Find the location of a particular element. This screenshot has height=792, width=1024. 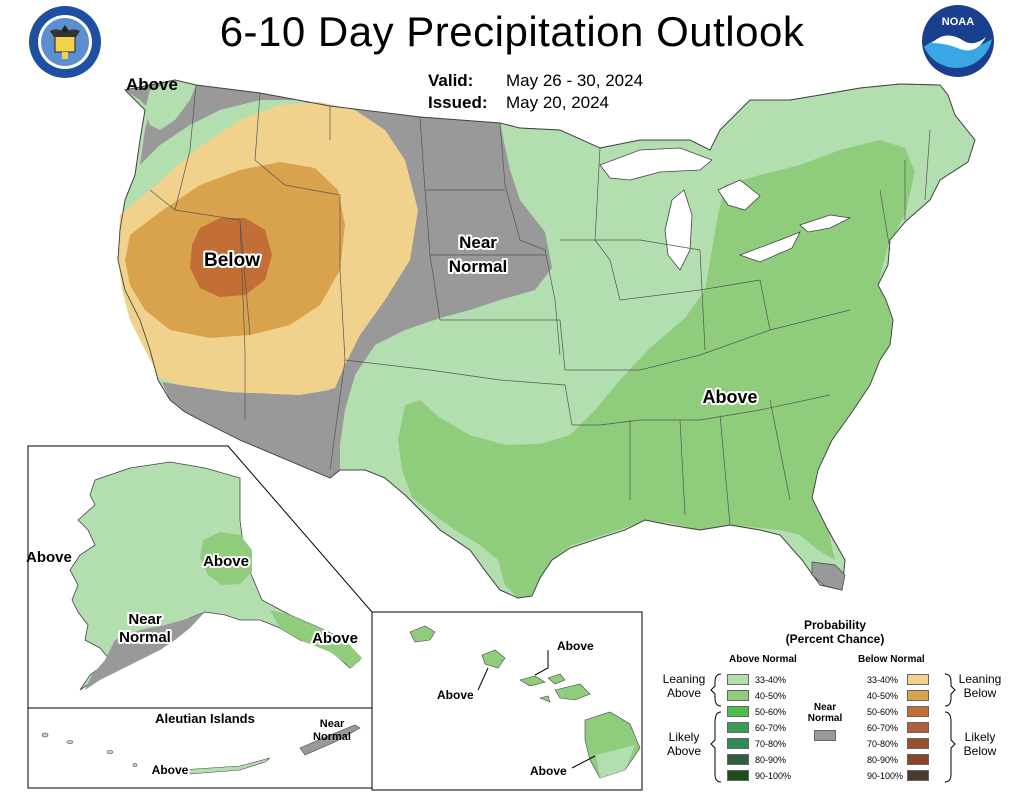

issued-value: May 20, 2024 is located at coordinates (558, 102).